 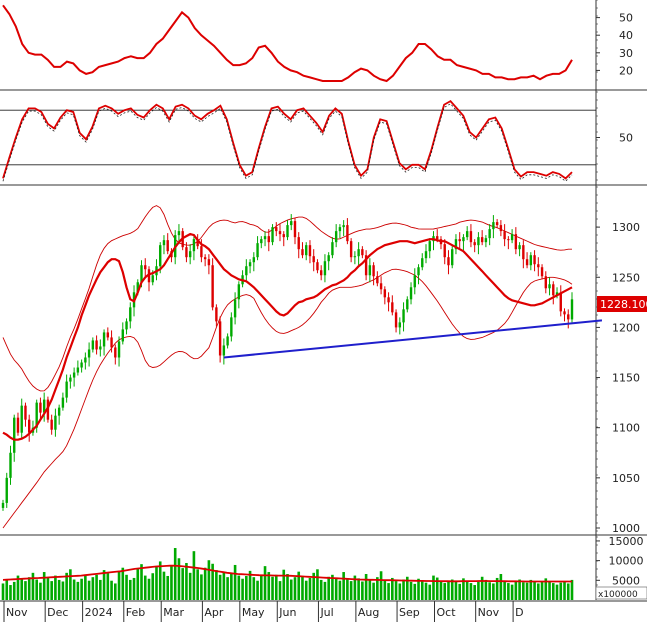 I want to click on volume-panel, so click(x=287, y=574).